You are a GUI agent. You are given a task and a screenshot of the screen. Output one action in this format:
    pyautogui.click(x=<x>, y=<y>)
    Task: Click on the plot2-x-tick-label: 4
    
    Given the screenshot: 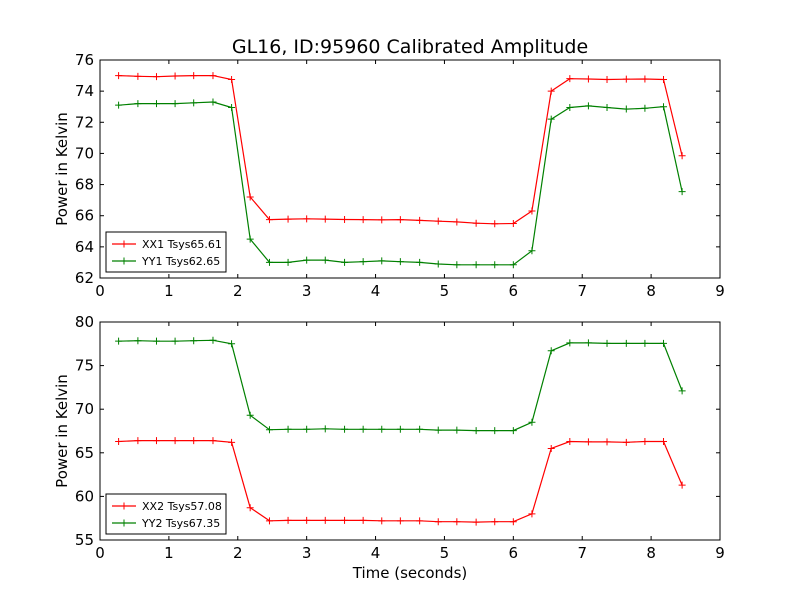 What is the action you would take?
    pyautogui.click(x=376, y=553)
    